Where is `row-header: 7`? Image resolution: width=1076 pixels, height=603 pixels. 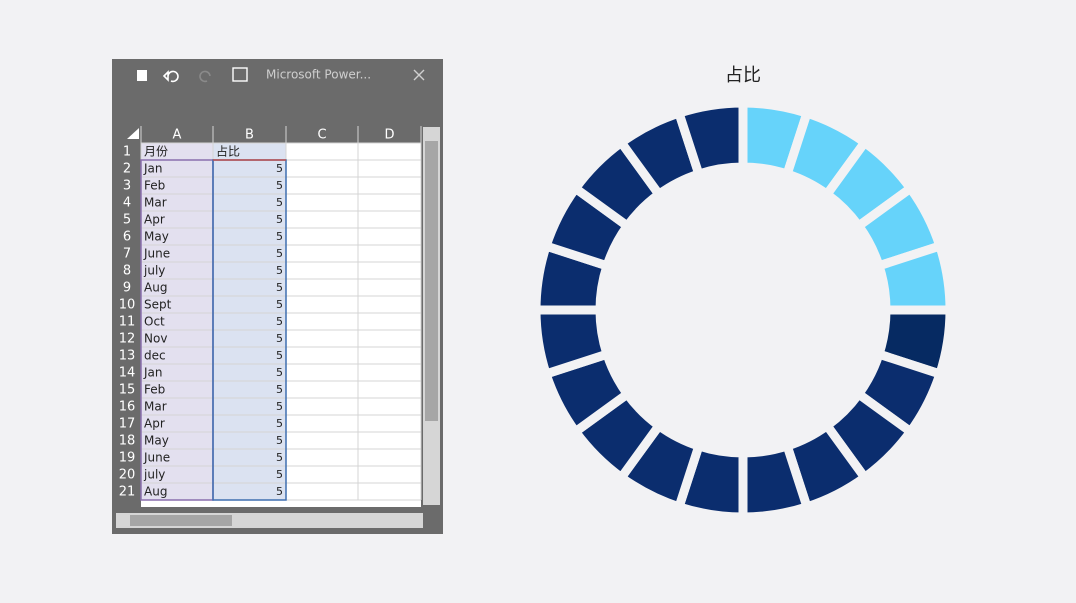 row-header: 7 is located at coordinates (127, 254).